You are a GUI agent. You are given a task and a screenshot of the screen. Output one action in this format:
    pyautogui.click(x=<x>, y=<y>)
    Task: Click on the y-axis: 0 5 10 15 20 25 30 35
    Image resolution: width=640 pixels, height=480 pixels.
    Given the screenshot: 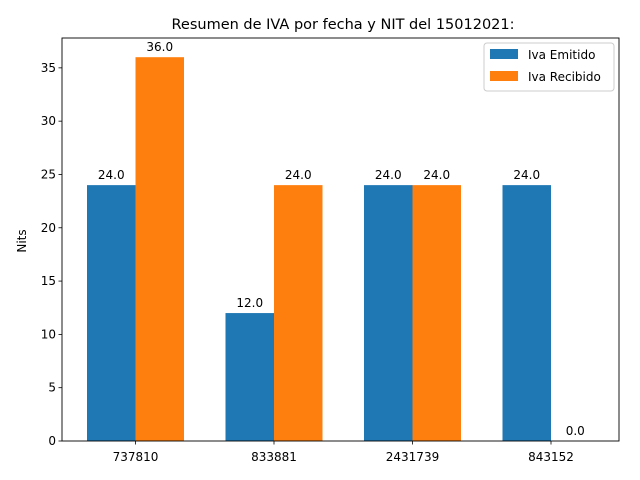 What is the action you would take?
    pyautogui.click(x=51, y=254)
    